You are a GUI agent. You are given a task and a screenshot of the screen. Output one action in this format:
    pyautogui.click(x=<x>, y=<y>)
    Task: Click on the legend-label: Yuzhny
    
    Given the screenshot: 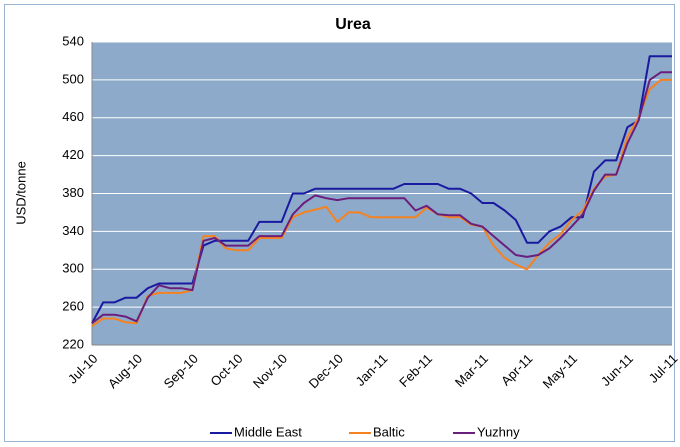 What is the action you would take?
    pyautogui.click(x=498, y=431)
    